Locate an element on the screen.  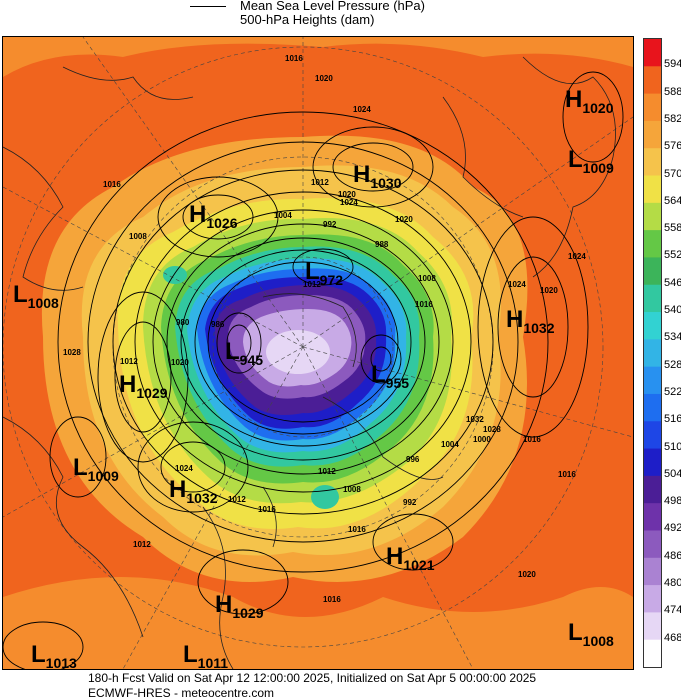
shade-582-south is located at coordinates (318, 623).